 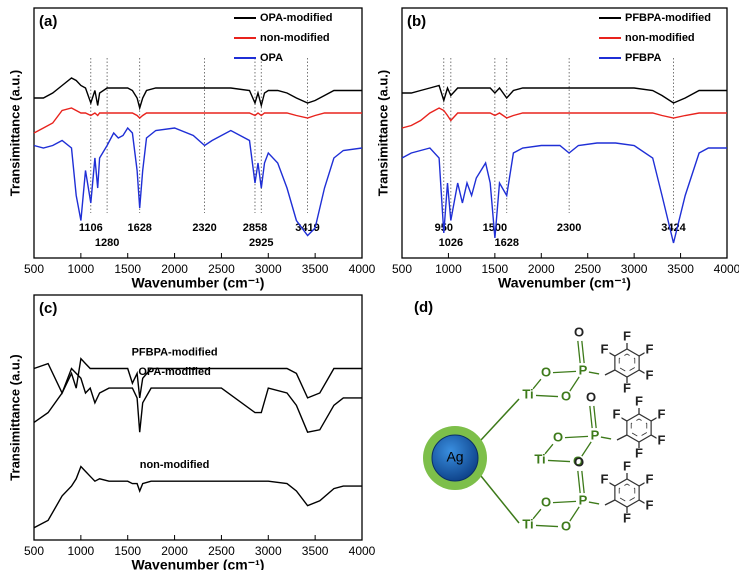 I want to click on series-label: PFBPA-modified, so click(x=175, y=352).